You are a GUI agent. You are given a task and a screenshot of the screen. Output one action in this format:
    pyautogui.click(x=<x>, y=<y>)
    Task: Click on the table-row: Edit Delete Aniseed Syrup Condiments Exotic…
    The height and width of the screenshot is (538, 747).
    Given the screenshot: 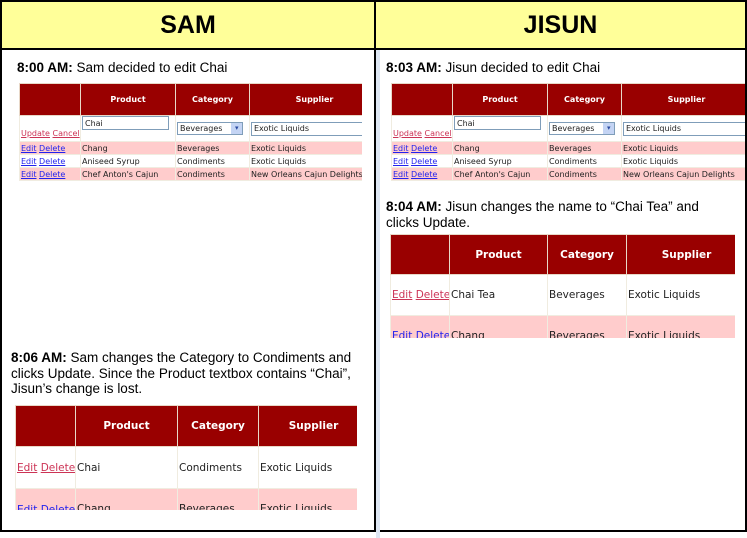 What is the action you would take?
    pyautogui.click(x=190, y=161)
    